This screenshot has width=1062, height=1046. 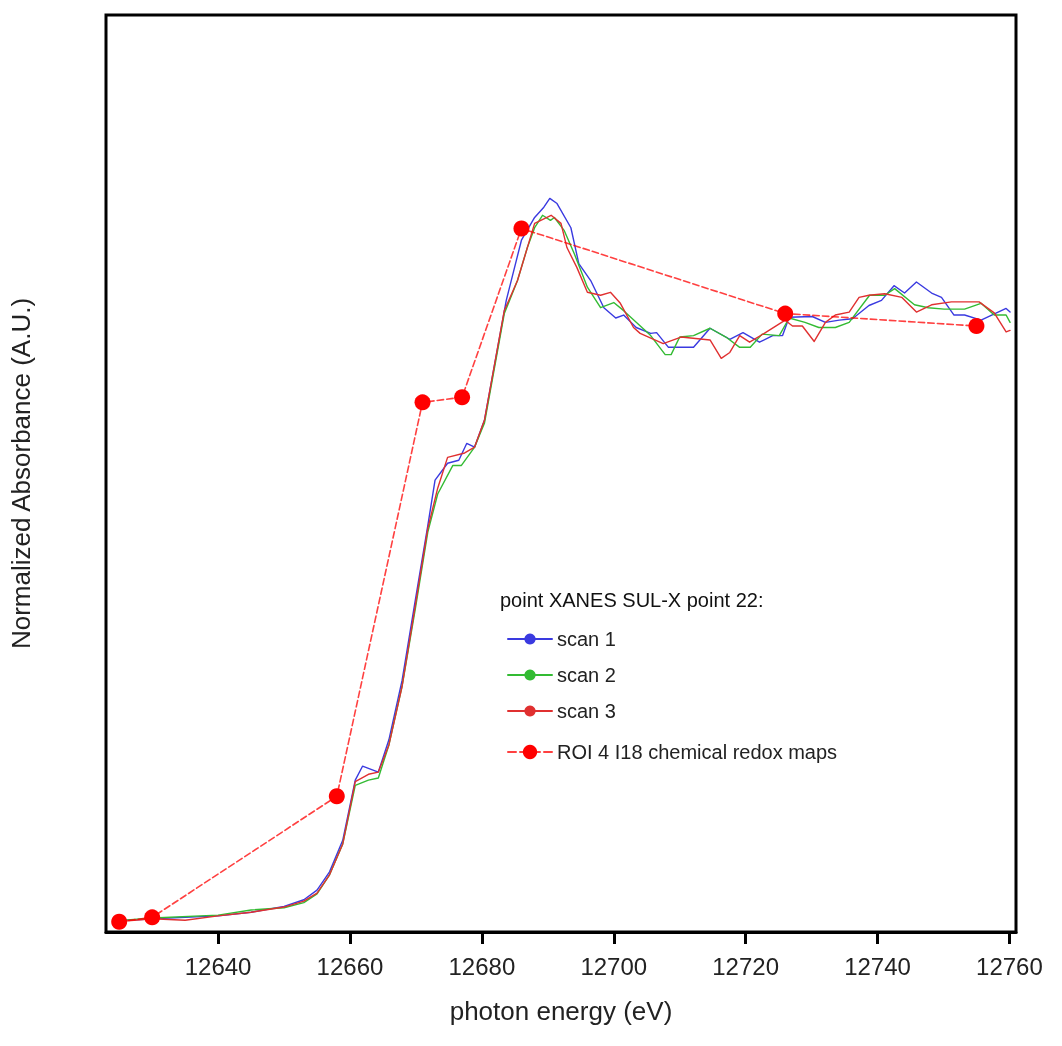 What do you see at coordinates (877, 966) in the screenshot?
I see `x-tick-label: 12740` at bounding box center [877, 966].